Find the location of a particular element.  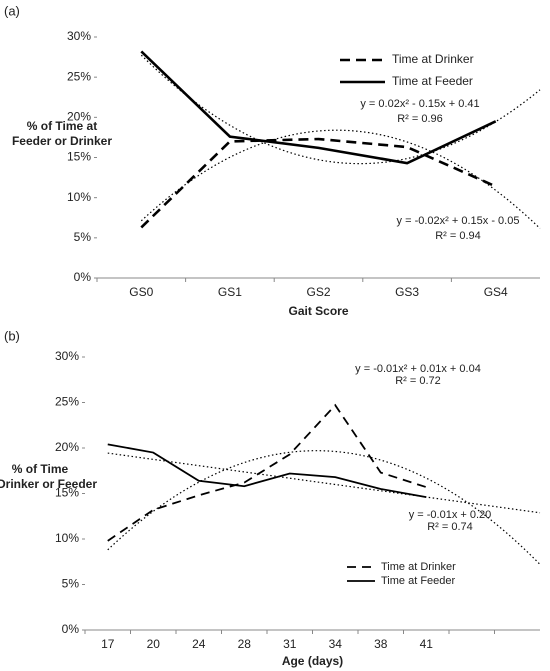

x-axis-label: Age (days) is located at coordinates (312, 661).